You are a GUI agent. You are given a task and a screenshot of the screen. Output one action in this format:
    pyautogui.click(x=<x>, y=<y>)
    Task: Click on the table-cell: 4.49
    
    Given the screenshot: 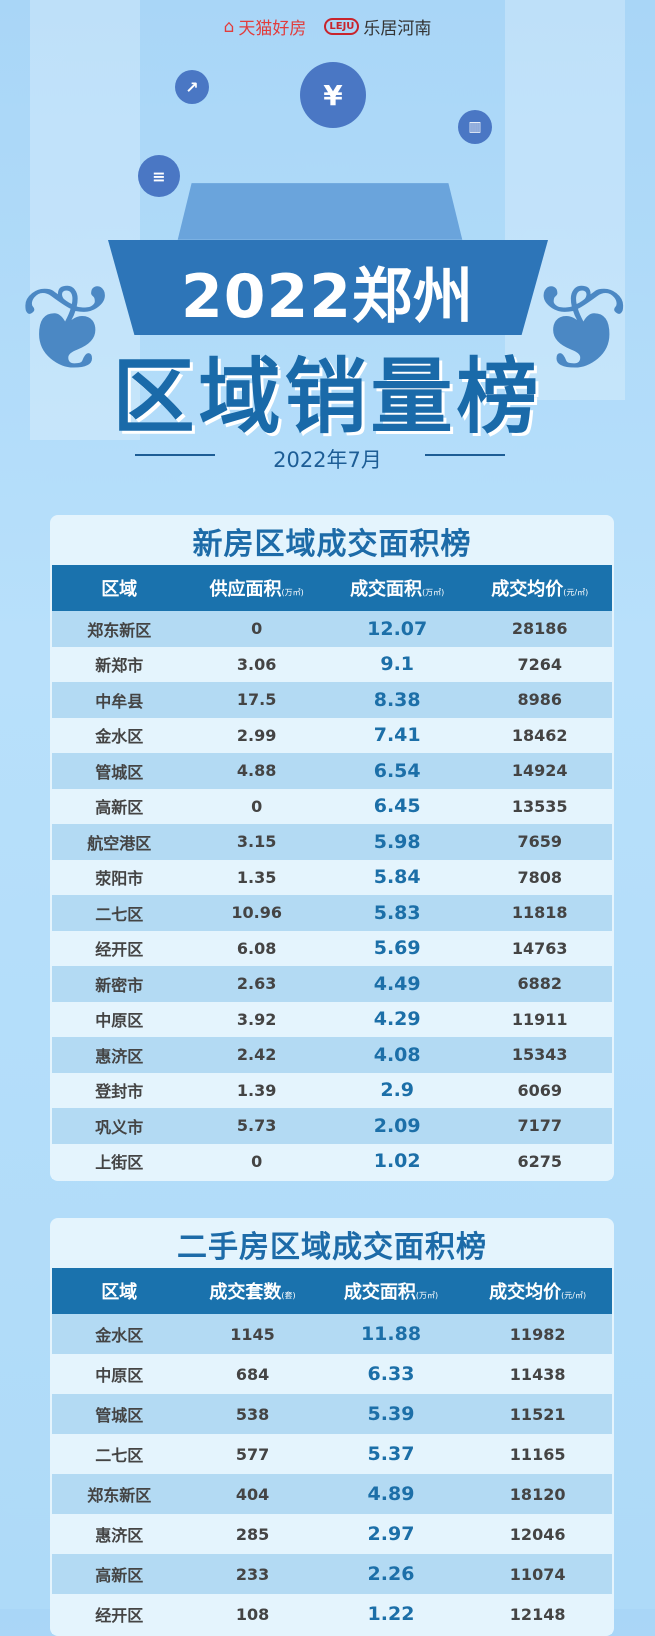 What is the action you would take?
    pyautogui.click(x=397, y=984)
    